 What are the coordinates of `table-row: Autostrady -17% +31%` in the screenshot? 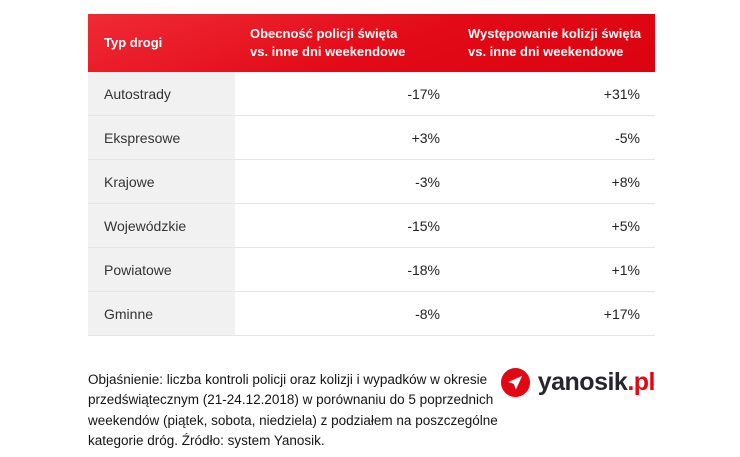 It's located at (371, 94).